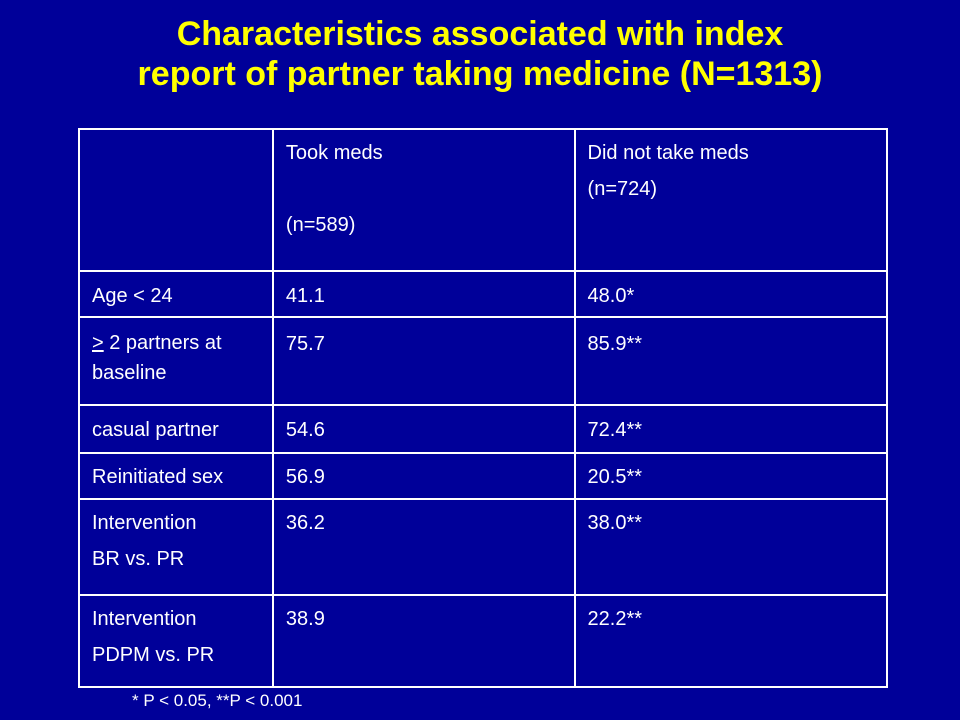 The width and height of the screenshot is (960, 720). I want to click on row-label: Intervention PDPM vs. PR, so click(176, 641).